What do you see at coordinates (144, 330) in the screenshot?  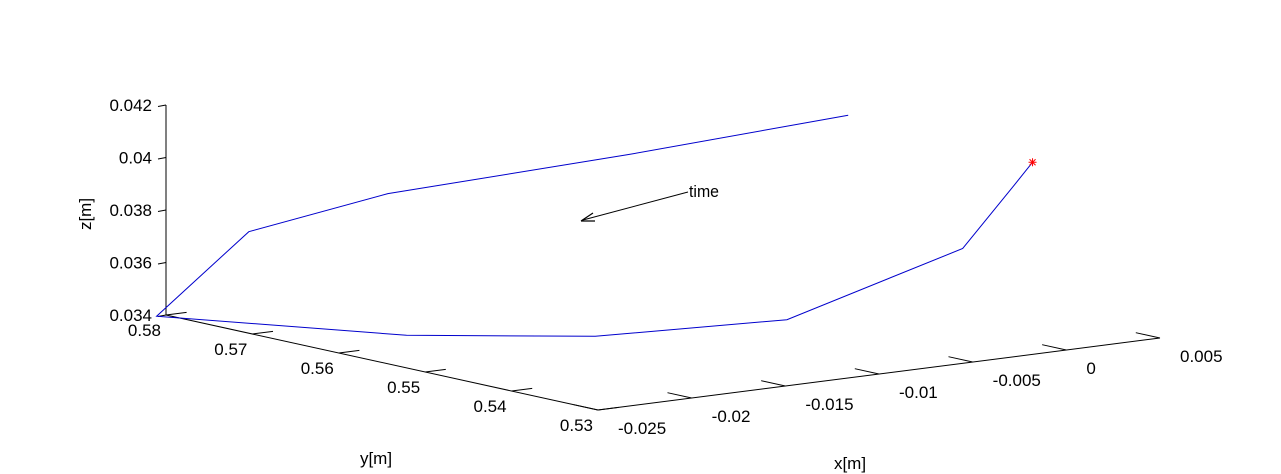 I see `y-tick-label: 0.58` at bounding box center [144, 330].